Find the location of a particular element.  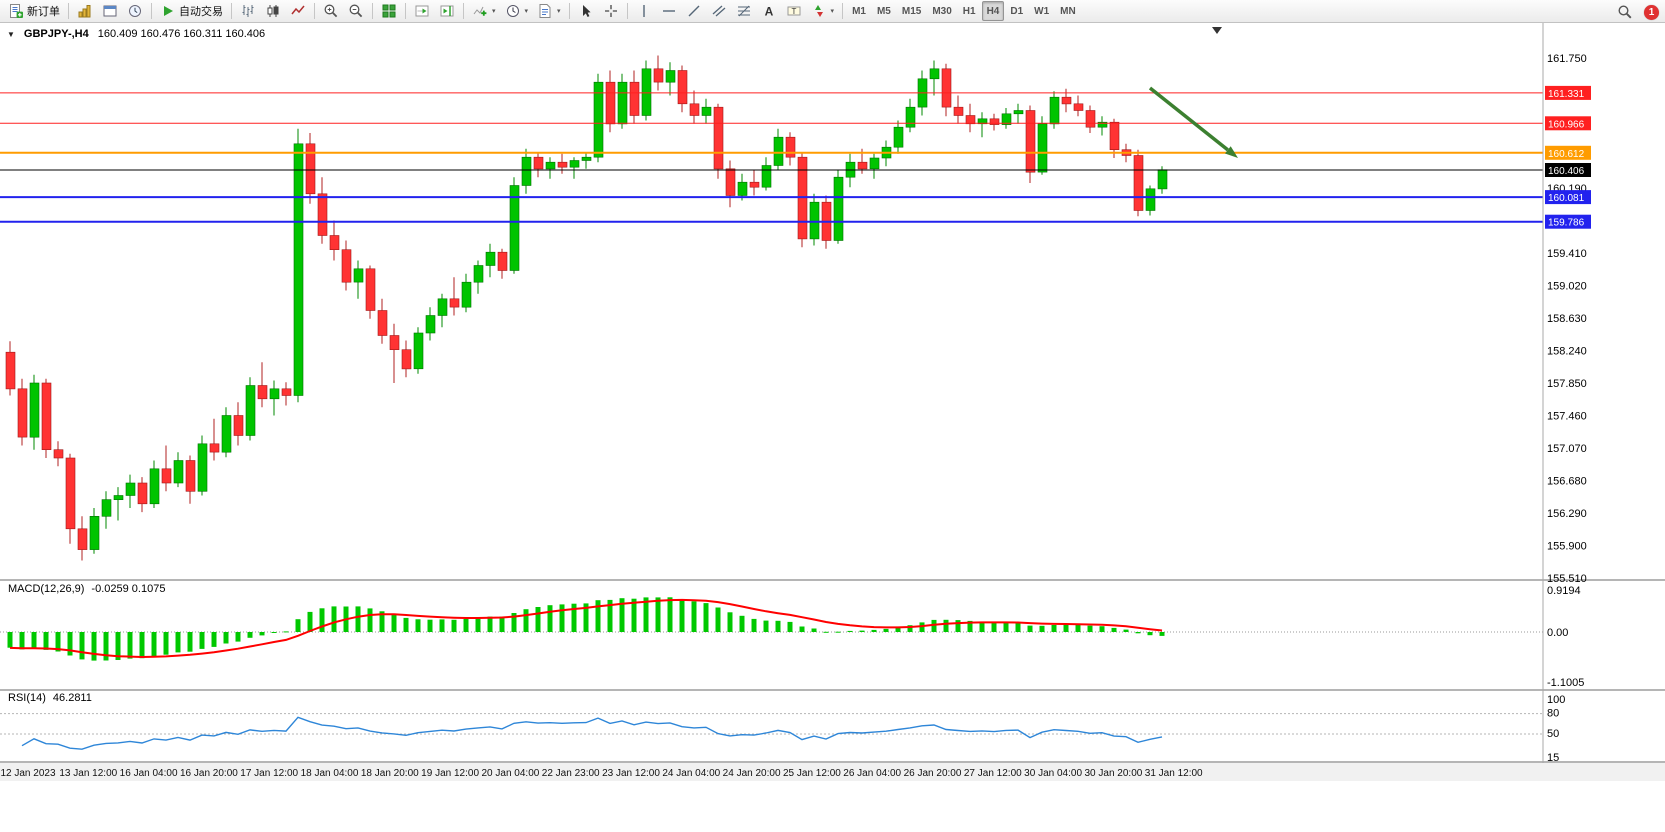

auto-scroll-button is located at coordinates (422, 11).